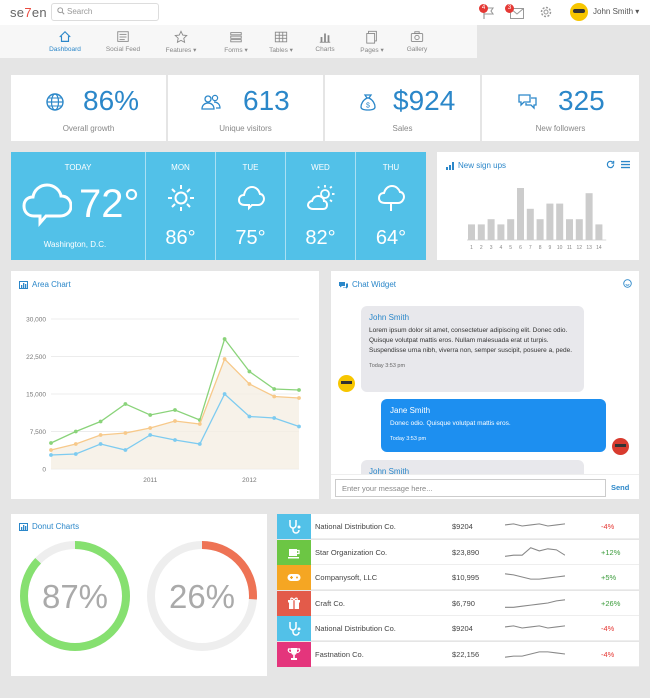  I want to click on table-row: Companysoft, LLC $10,995 +5%, so click(458, 577).